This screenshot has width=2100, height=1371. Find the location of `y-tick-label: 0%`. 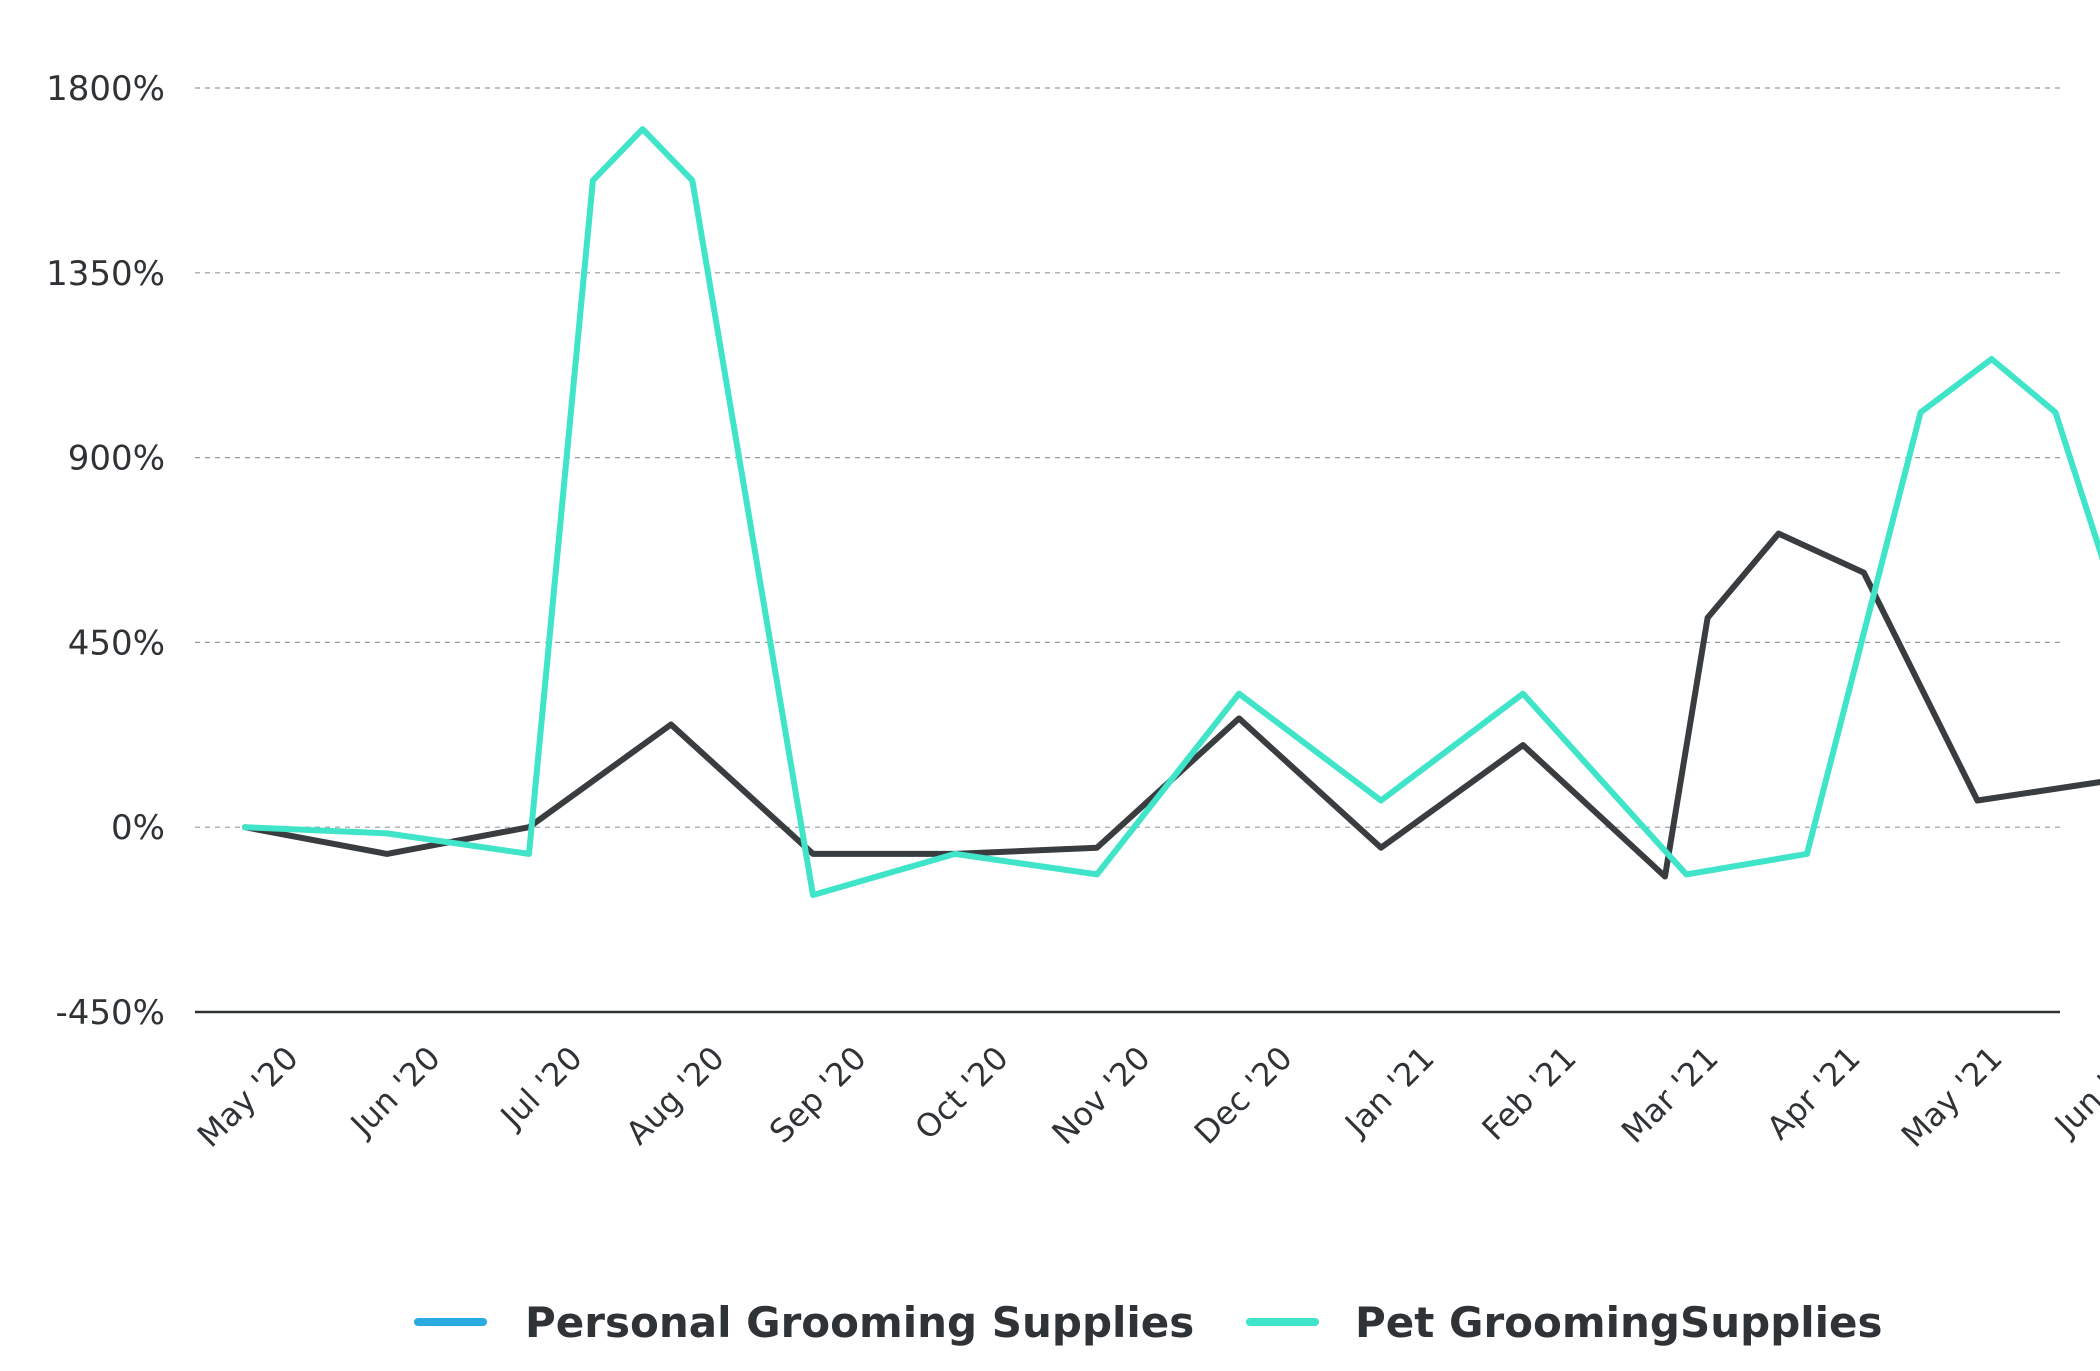

y-tick-label: 0% is located at coordinates (138, 828).